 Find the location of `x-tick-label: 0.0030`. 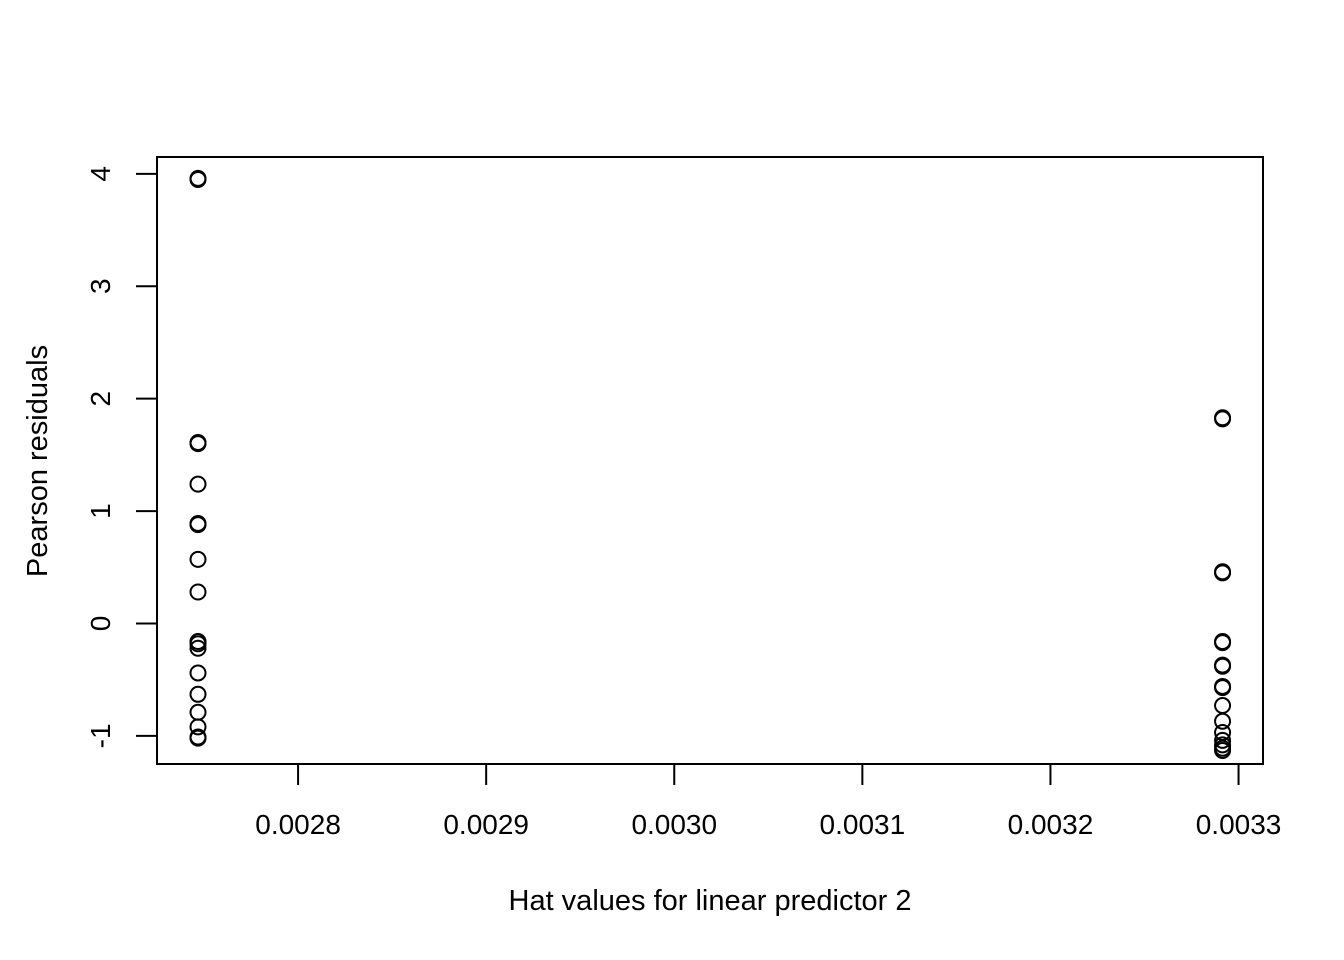

x-tick-label: 0.0030 is located at coordinates (674, 824).